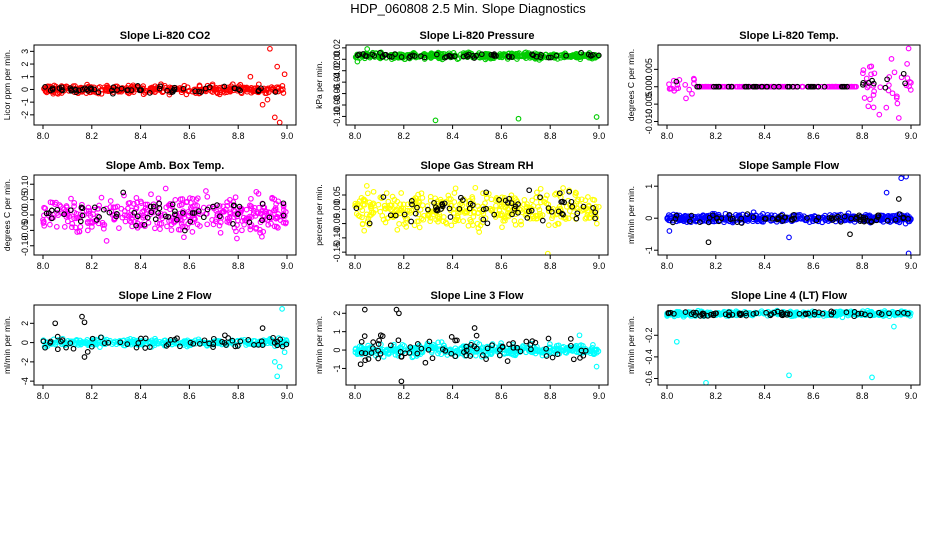  What do you see at coordinates (599, 266) in the screenshot?
I see `x-tick-label: 9.0` at bounding box center [599, 266].